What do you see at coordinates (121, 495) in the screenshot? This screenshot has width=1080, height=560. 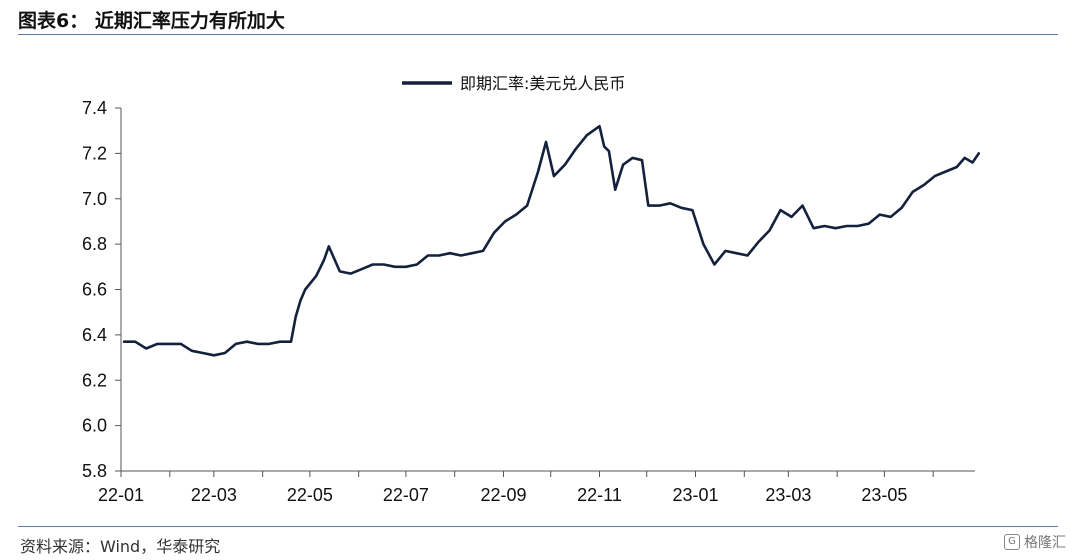 I see `x-tick-label: 22-01` at bounding box center [121, 495].